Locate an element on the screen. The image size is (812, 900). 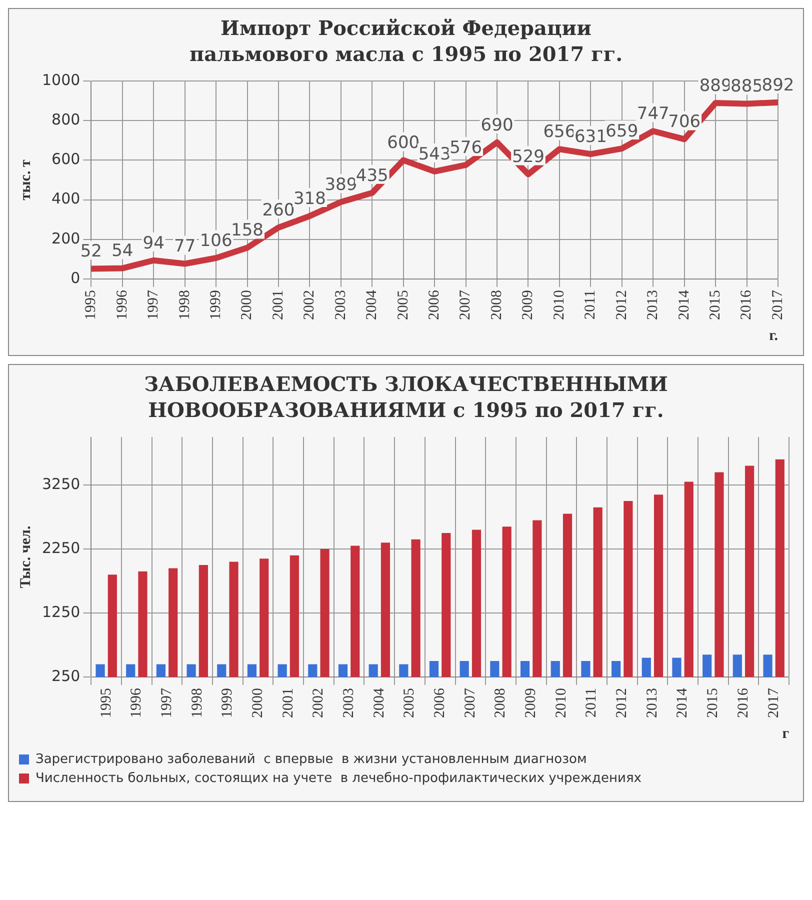
data-label: 52 is located at coordinates (91, 252).